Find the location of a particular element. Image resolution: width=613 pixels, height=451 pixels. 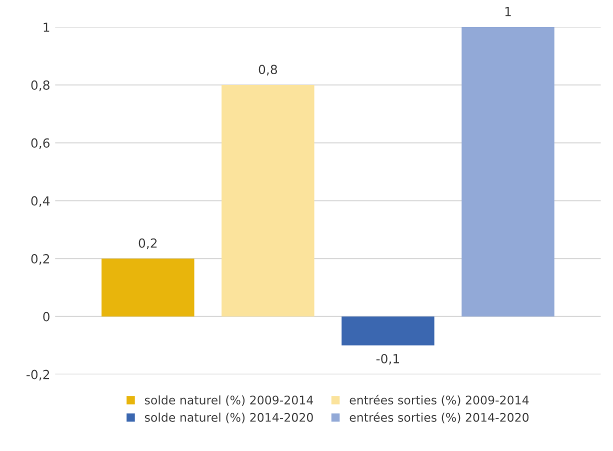

data-label: -0,1 is located at coordinates (388, 359).